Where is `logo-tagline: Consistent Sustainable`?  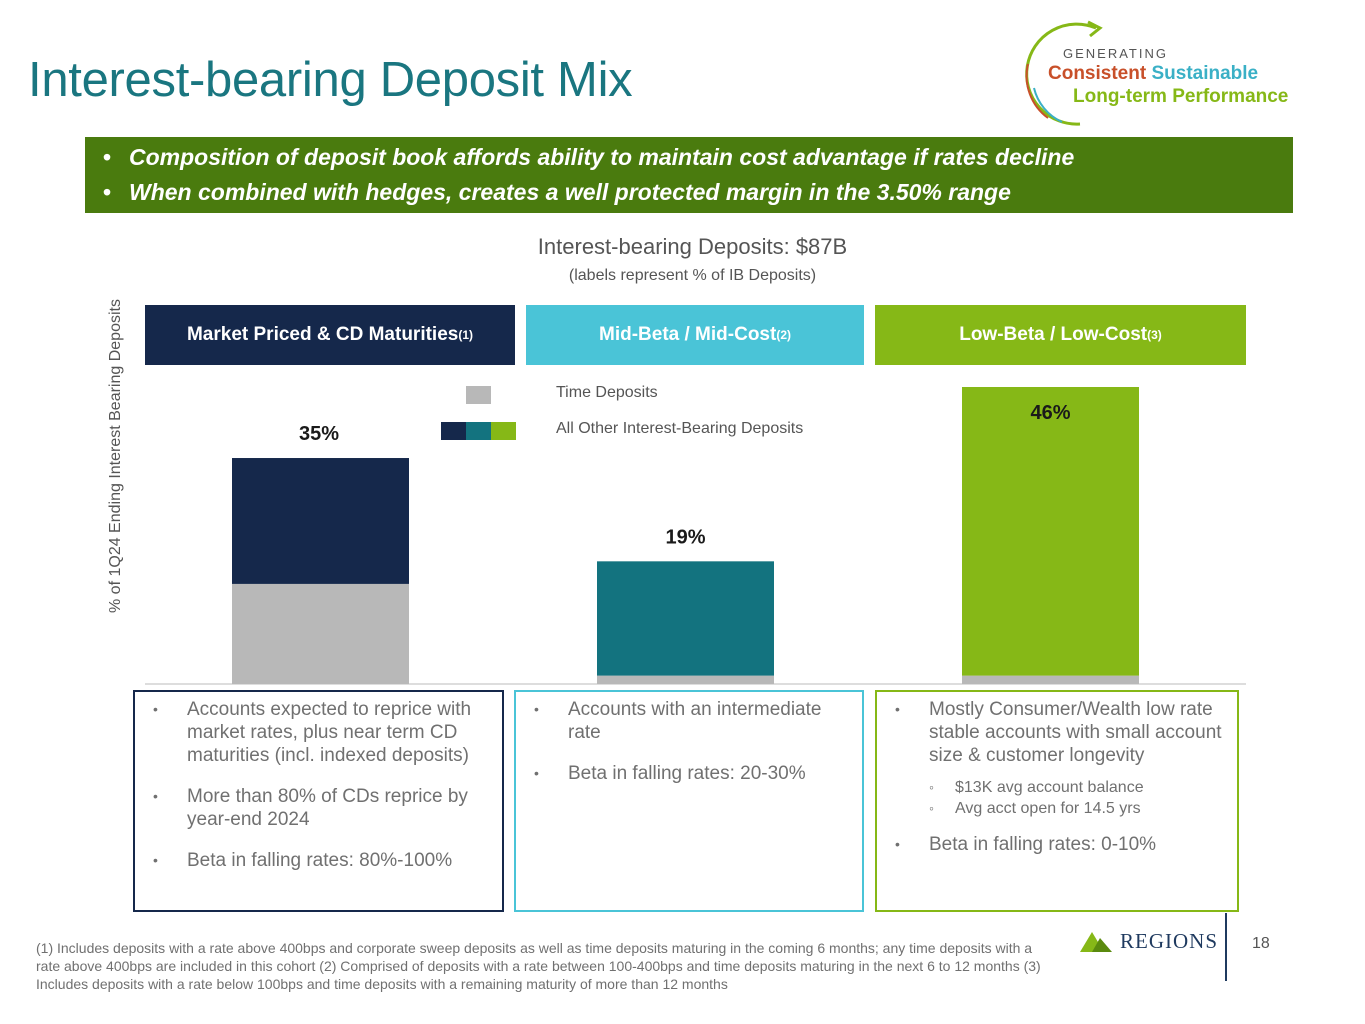
logo-tagline: Consistent Sustainable is located at coordinates (1153, 74).